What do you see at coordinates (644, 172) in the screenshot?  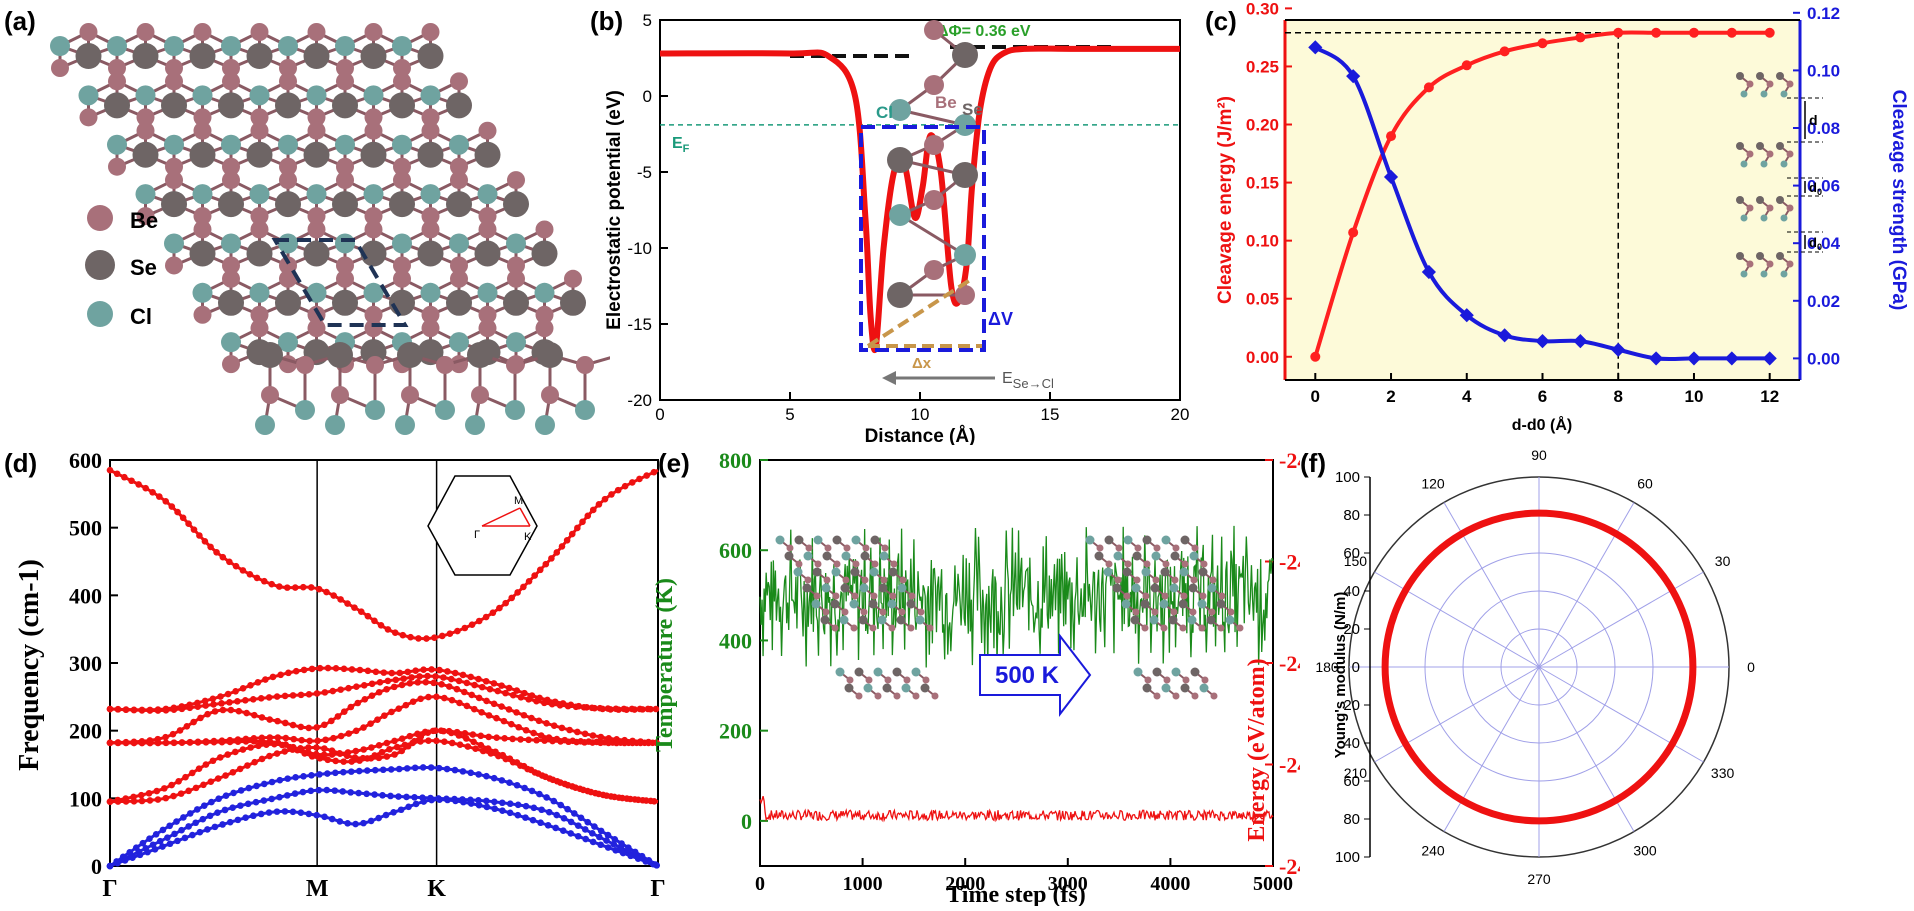 I see `y-tick-label-b: -5` at bounding box center [644, 172].